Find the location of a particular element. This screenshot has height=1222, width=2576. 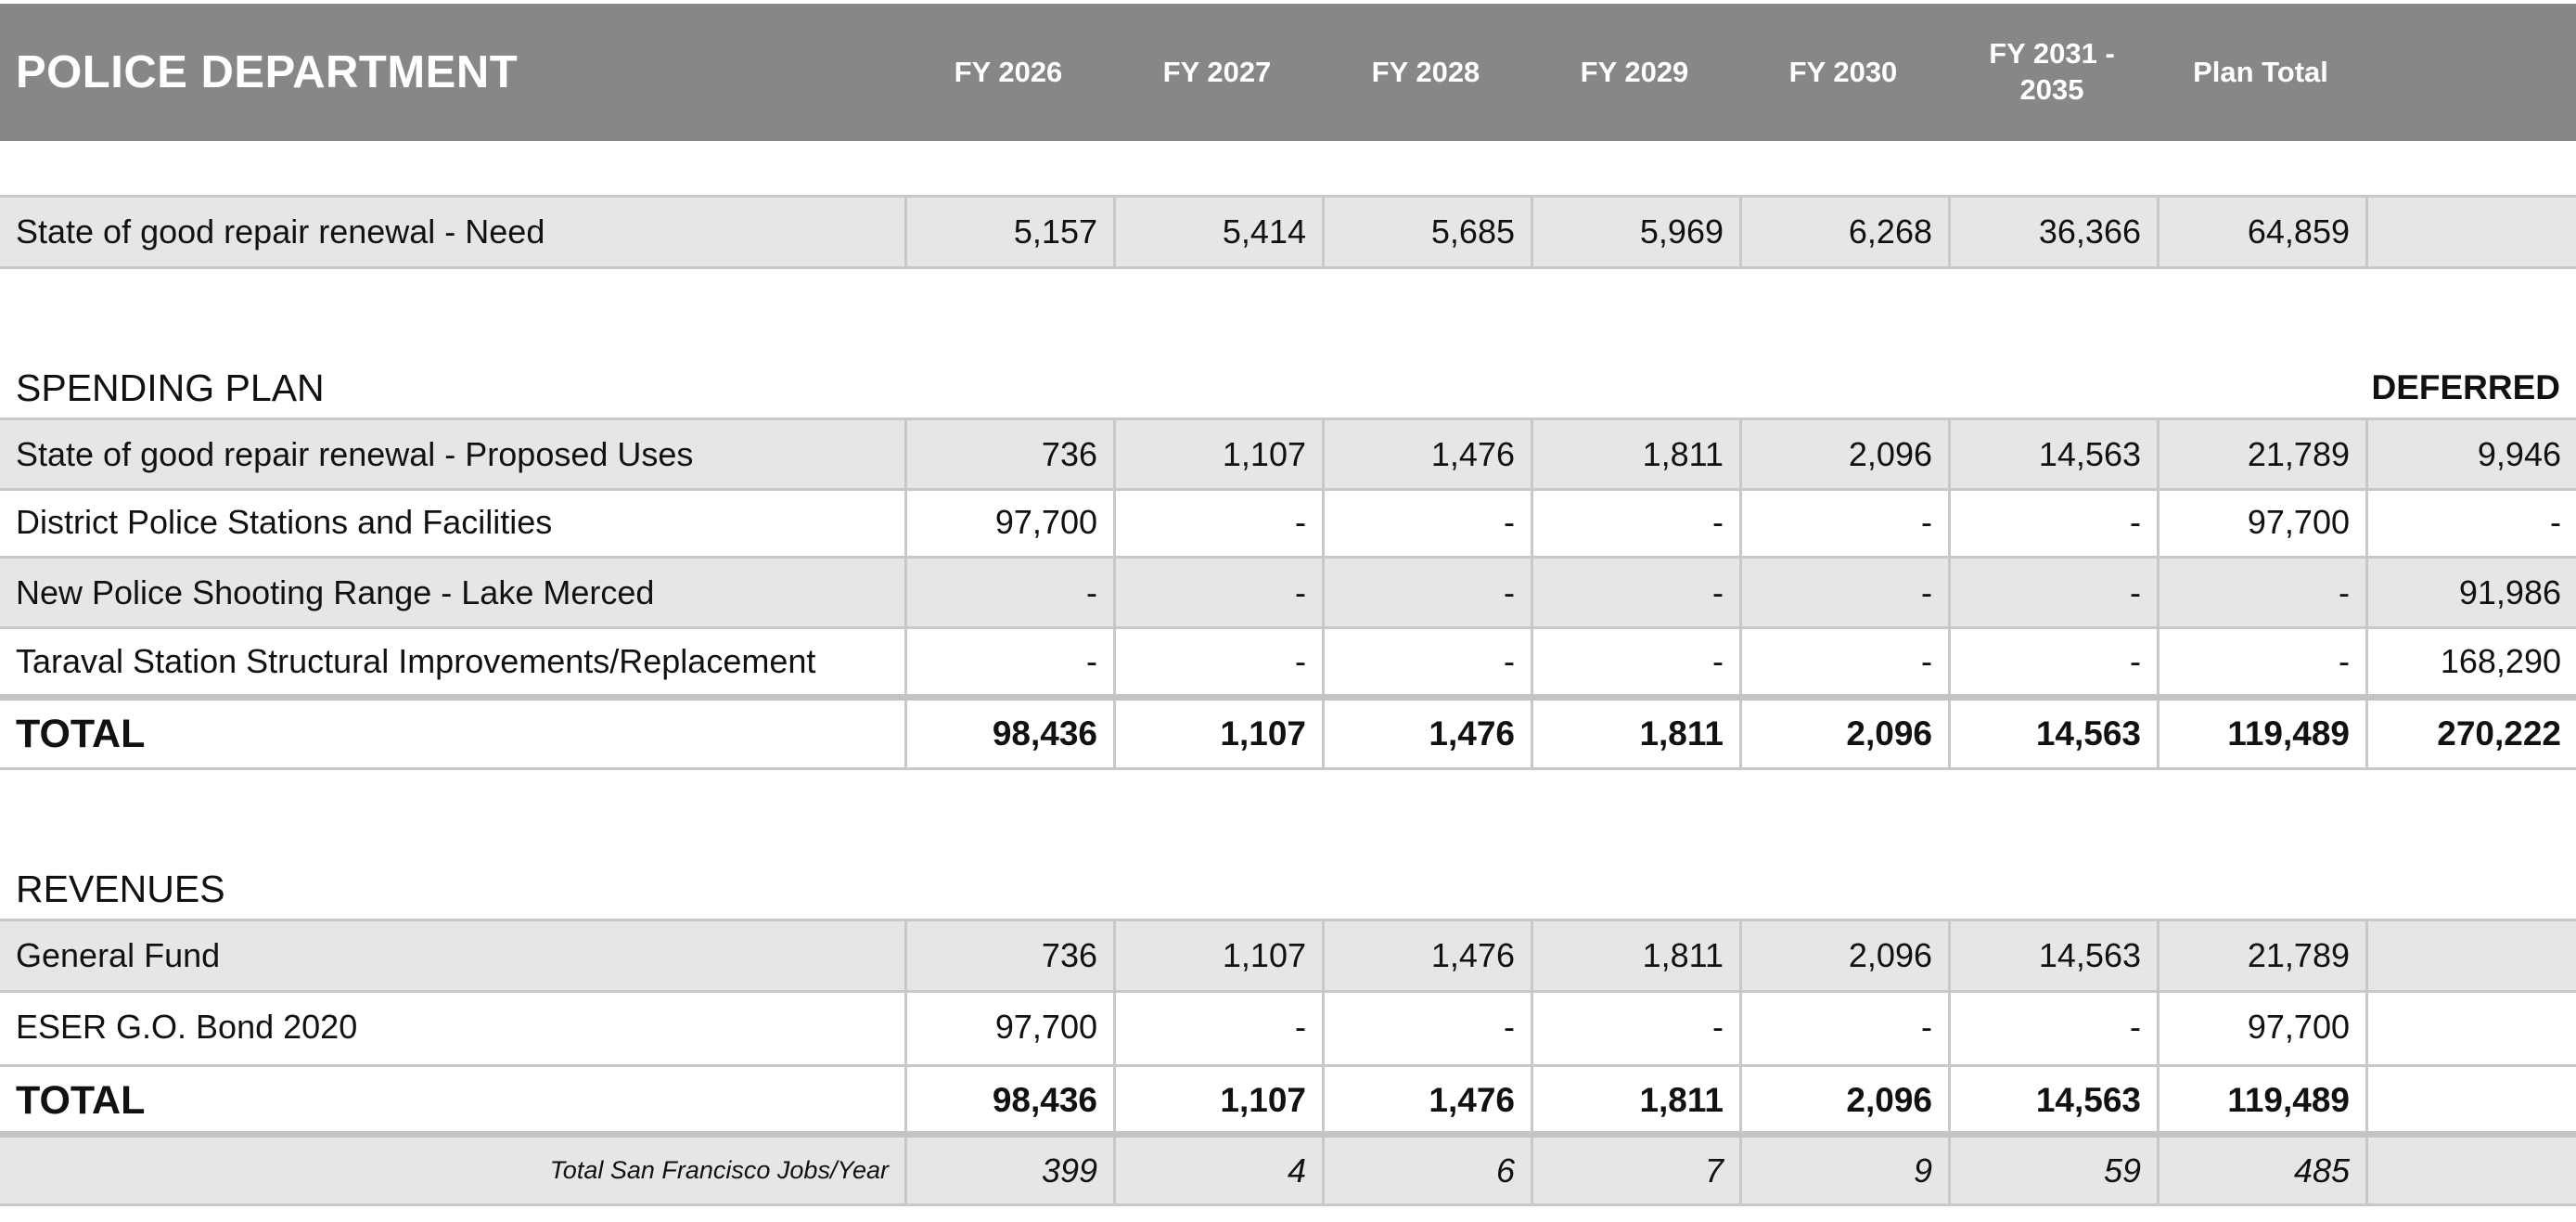

column-header-fy2028: FY 2028 is located at coordinates (1425, 71).